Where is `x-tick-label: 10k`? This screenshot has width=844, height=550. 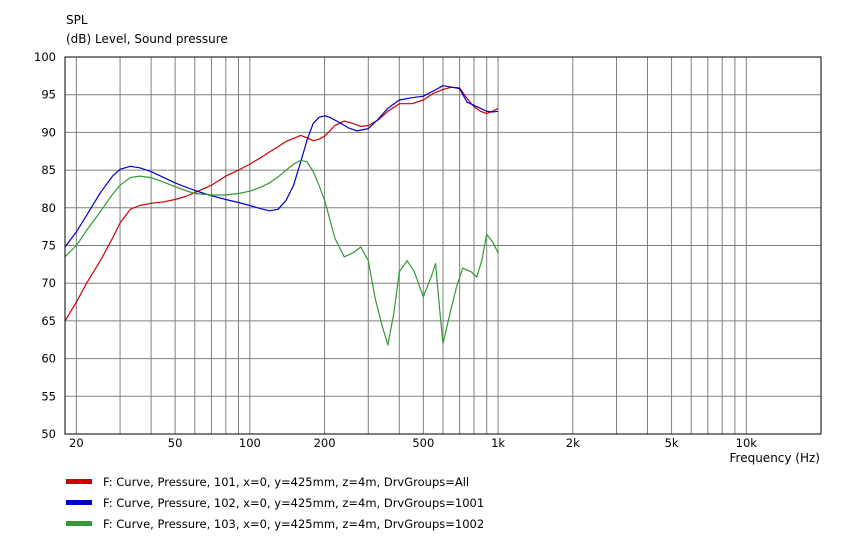
x-tick-label: 10k is located at coordinates (747, 443).